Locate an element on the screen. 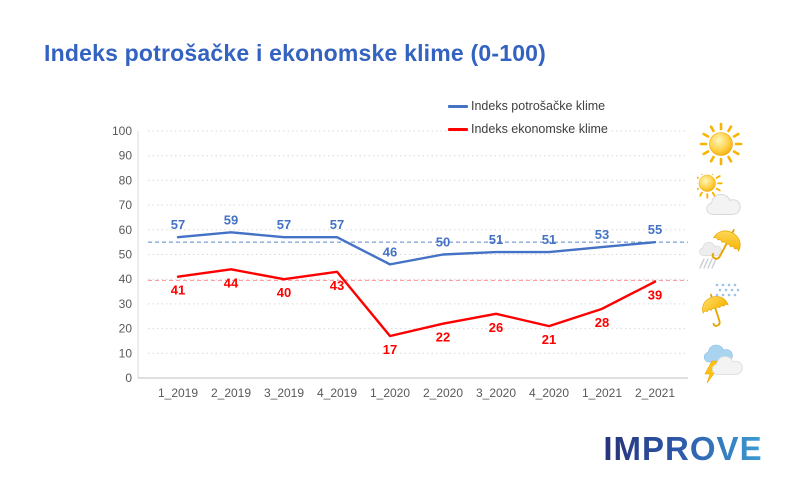 The height and width of the screenshot is (488, 800). data-label: 22 is located at coordinates (443, 337).